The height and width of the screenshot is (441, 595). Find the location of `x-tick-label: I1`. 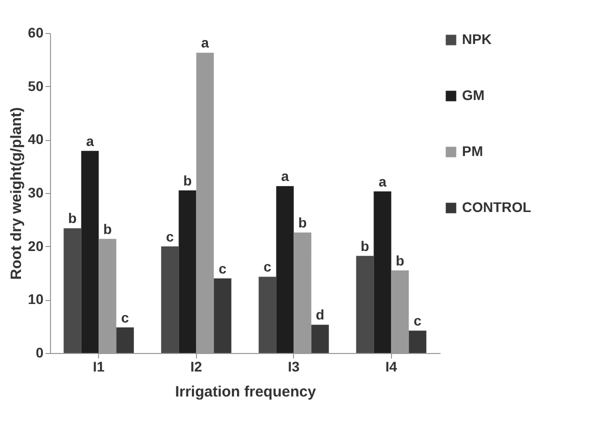

x-tick-label: I1 is located at coordinates (98, 366).